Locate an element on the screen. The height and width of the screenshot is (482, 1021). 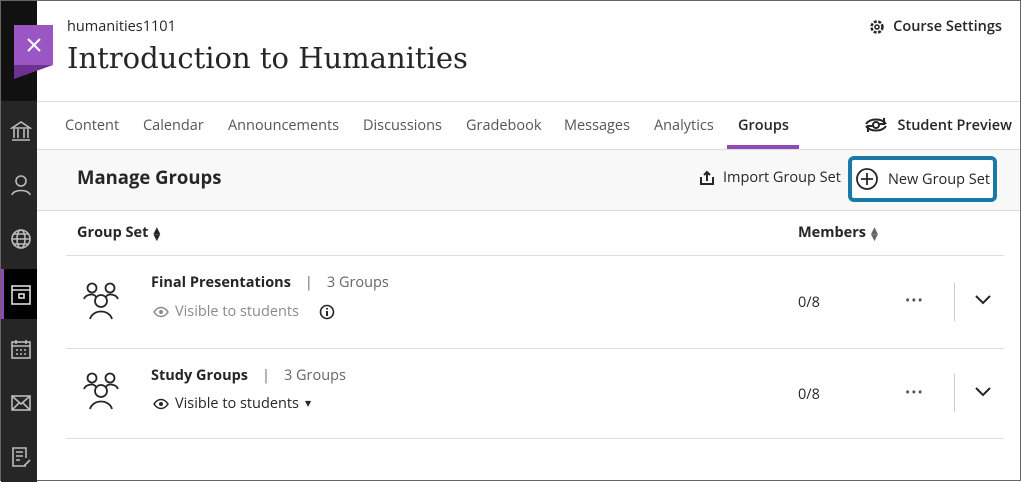
tab-analytics: Analytics is located at coordinates (684, 125).